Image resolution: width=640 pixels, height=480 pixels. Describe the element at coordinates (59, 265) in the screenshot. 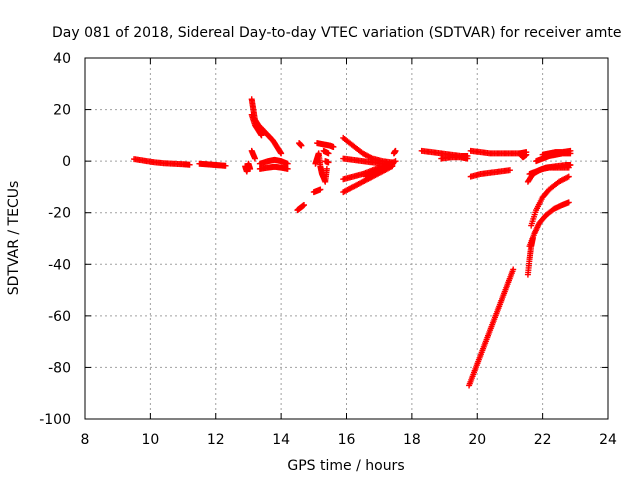

I see `y-tick-label: -40` at that location.